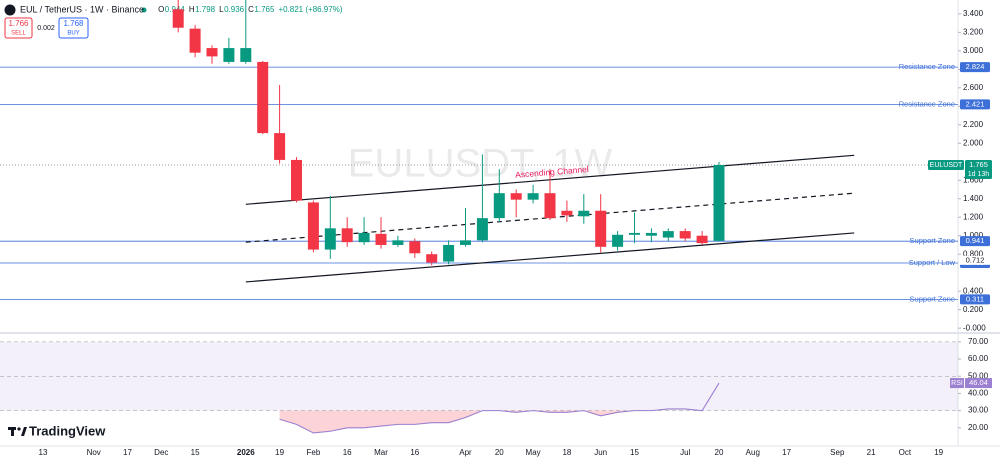 The height and width of the screenshot is (462, 1000). What do you see at coordinates (550, 257) in the screenshot?
I see `channel-lower` at bounding box center [550, 257].